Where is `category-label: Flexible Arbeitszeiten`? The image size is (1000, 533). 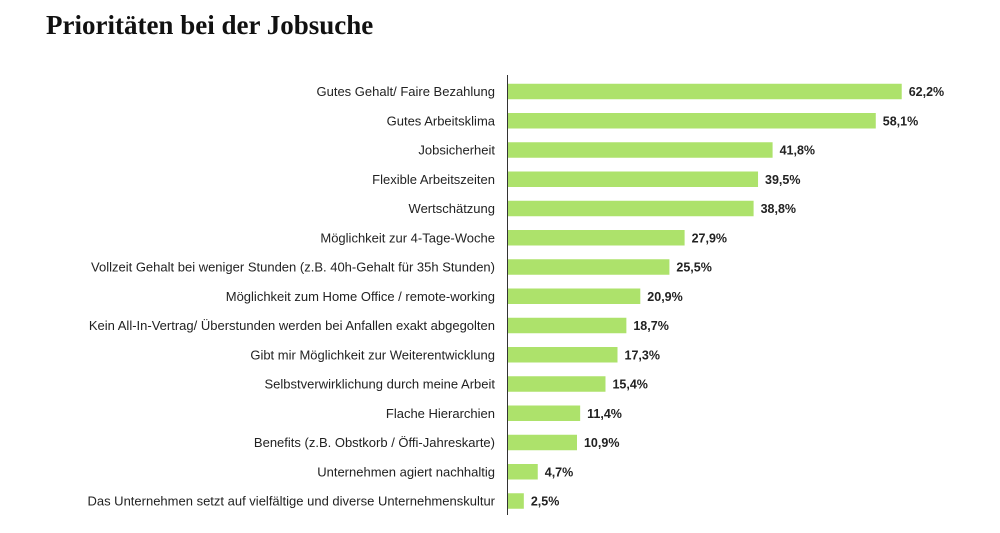
category-label: Flexible Arbeitszeiten is located at coordinates (433, 179).